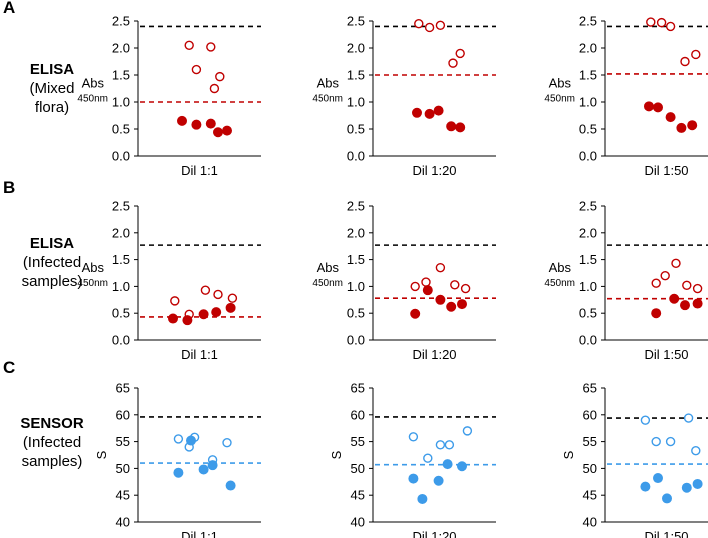 This screenshot has width=708, height=538. Describe the element at coordinates (590, 495) in the screenshot. I see `panel-9-y-tick-label-1: 45` at that location.